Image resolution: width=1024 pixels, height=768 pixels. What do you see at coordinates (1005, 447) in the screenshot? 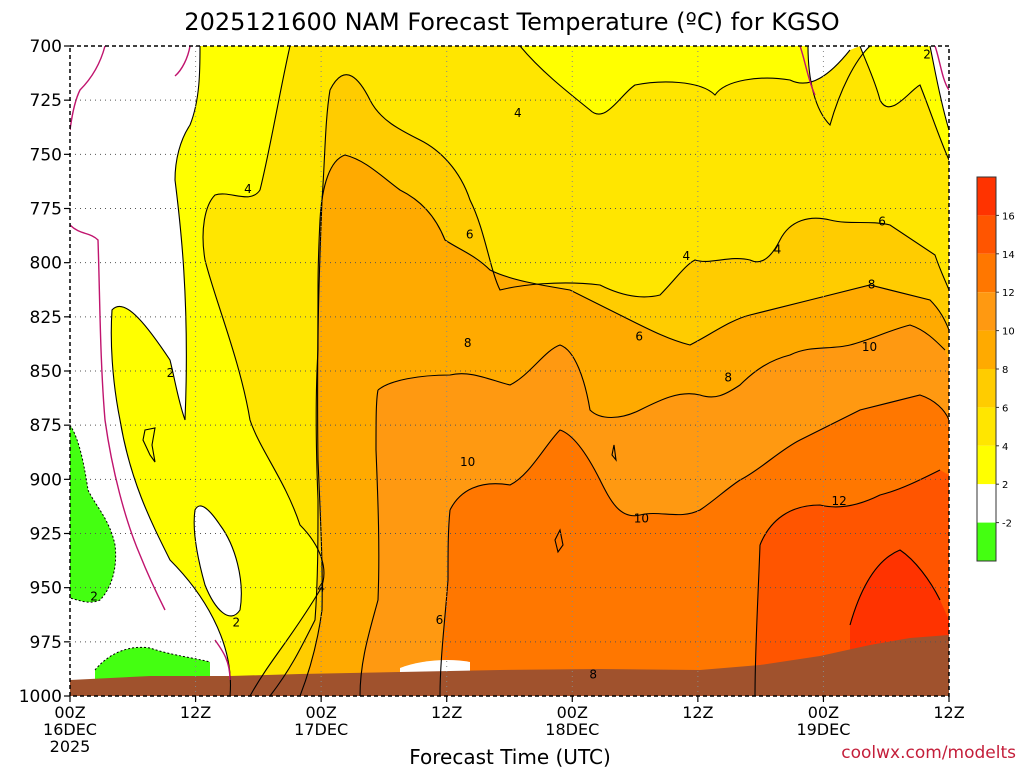
I see `colorbar-label: 4` at bounding box center [1005, 447].